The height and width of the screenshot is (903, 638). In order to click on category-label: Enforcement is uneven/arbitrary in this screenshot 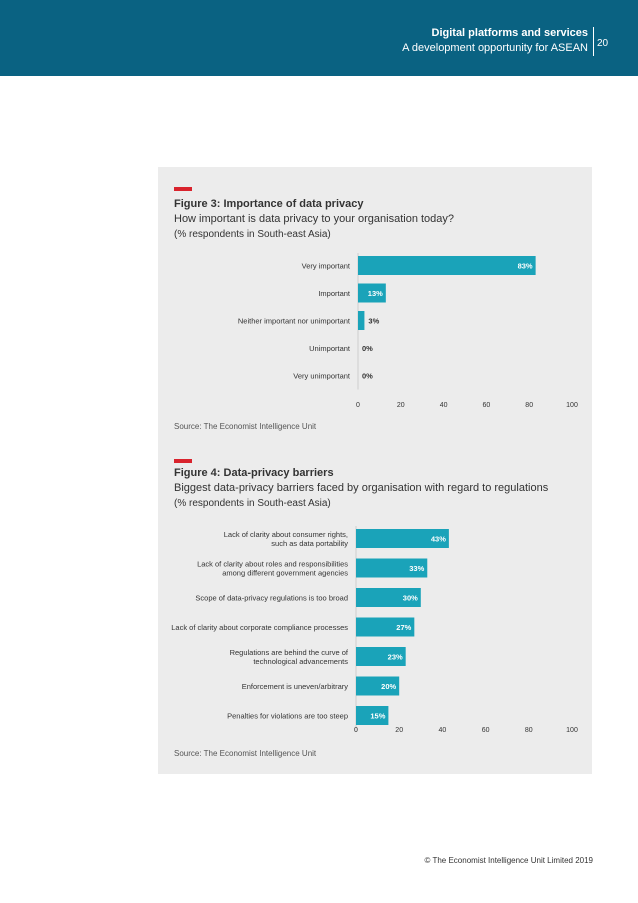, I will do `click(295, 686)`.